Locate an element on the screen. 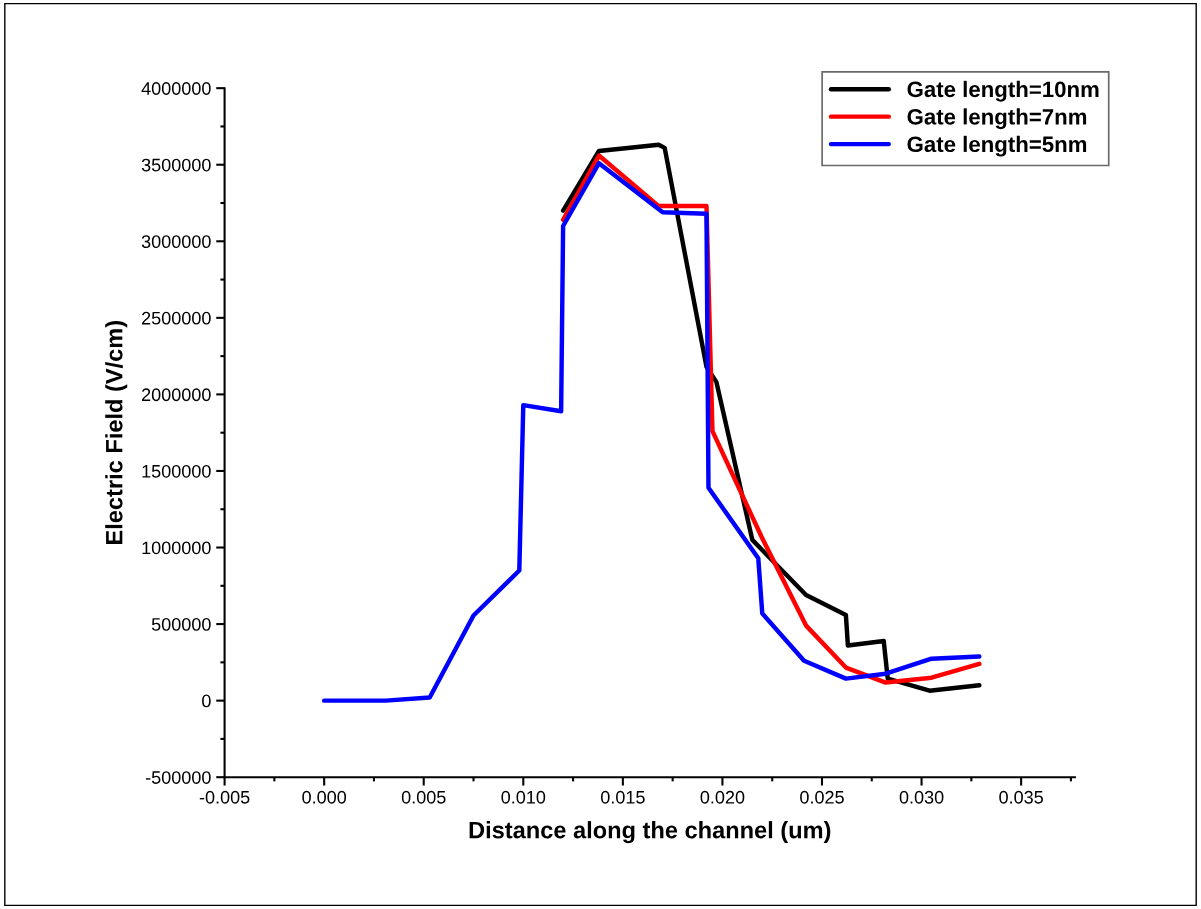 The width and height of the screenshot is (1201, 909). x-tick-label: -0.005 is located at coordinates (224, 797).